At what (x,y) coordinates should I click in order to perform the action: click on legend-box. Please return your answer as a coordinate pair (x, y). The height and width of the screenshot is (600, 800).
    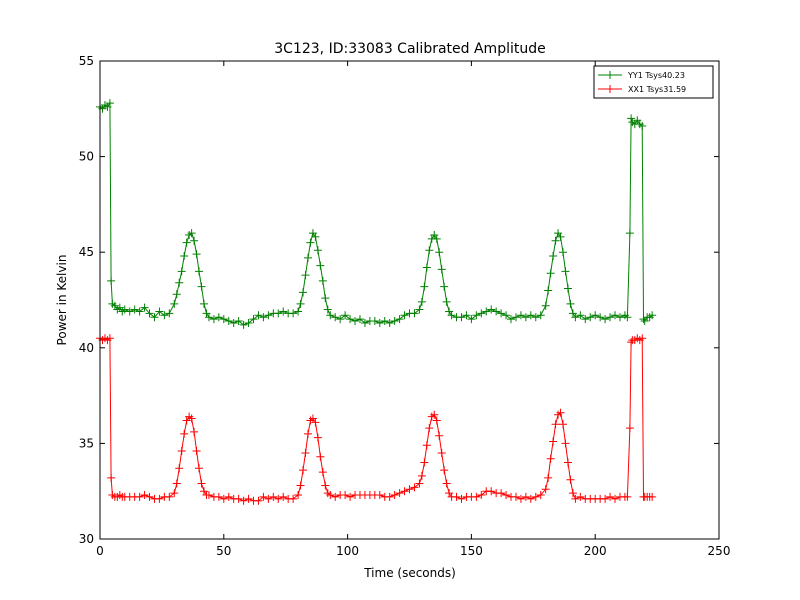
    Looking at the image, I should click on (653, 82).